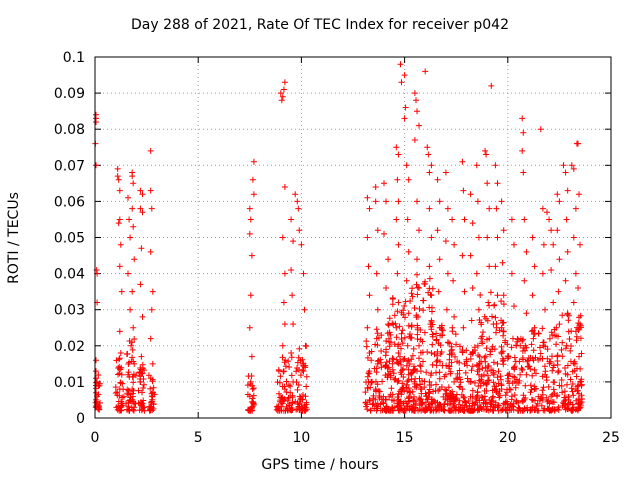  I want to click on y-tick-label: 0.03, so click(69, 311).